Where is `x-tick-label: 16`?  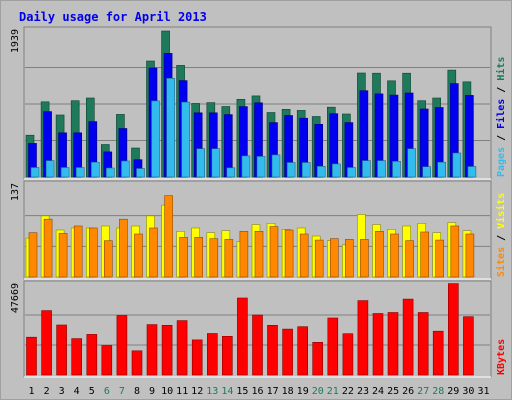
x-tick-label: 16 is located at coordinates (257, 391).